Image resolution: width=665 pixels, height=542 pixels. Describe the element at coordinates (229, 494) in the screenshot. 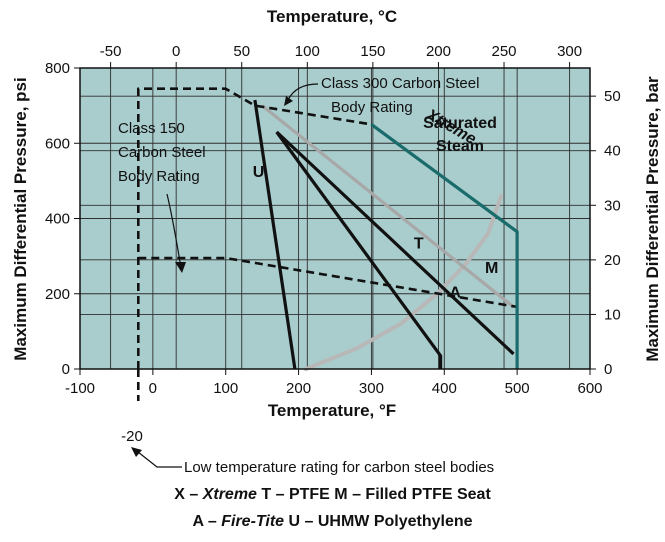

I see `legend-x-name: Xtreme` at that location.